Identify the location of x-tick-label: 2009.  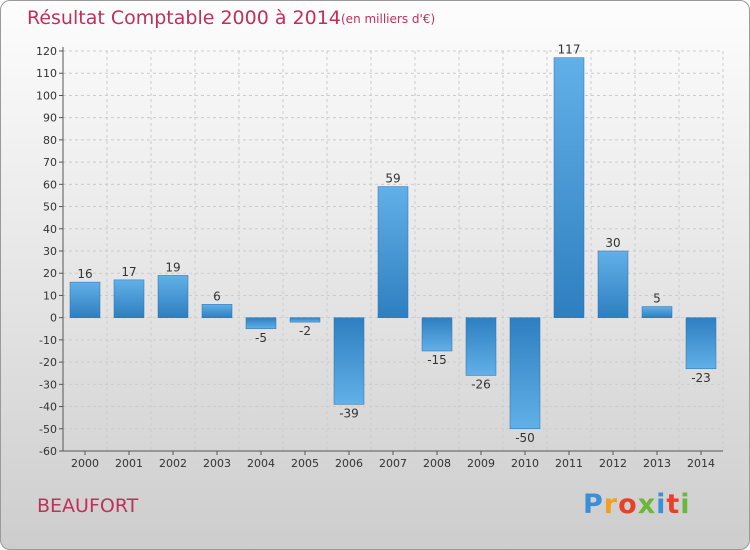
(481, 463).